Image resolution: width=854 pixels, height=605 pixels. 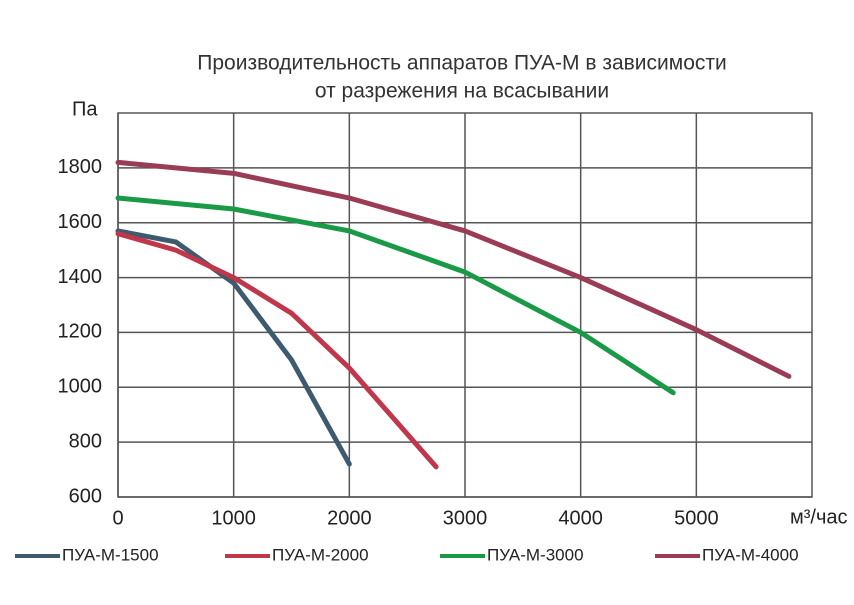 What do you see at coordinates (85, 496) in the screenshot?
I see `y-tick-label: 600` at bounding box center [85, 496].